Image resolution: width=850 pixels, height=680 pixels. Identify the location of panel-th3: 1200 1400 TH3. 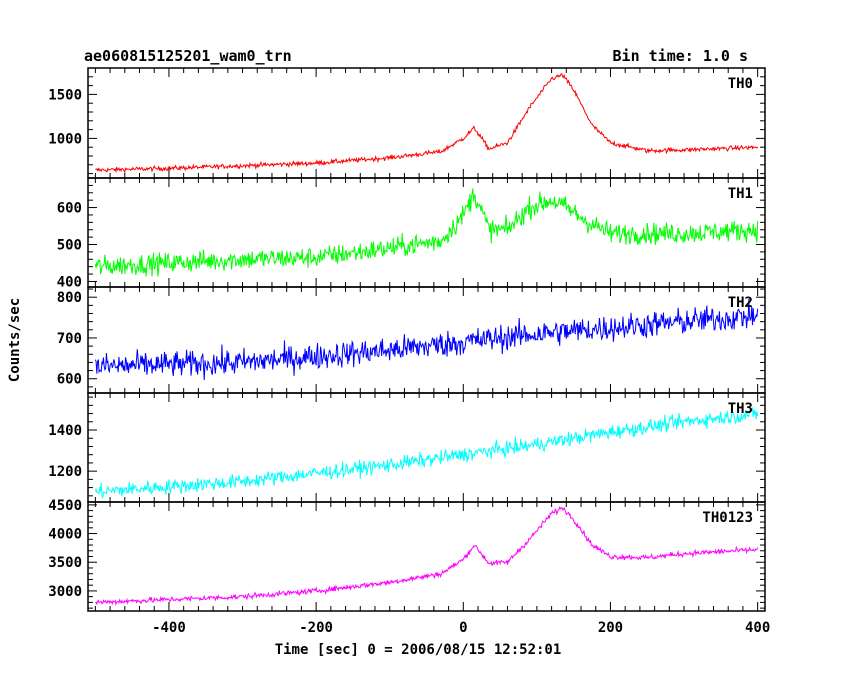
(407, 447).